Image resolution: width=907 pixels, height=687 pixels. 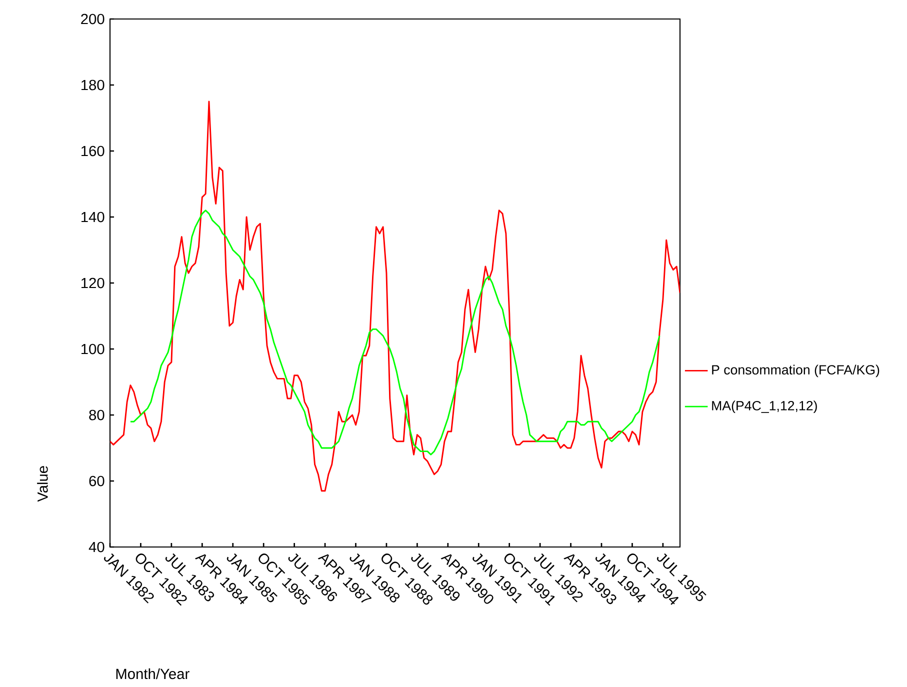 What do you see at coordinates (96, 547) in the screenshot?
I see `y-tick-label: 40` at bounding box center [96, 547].